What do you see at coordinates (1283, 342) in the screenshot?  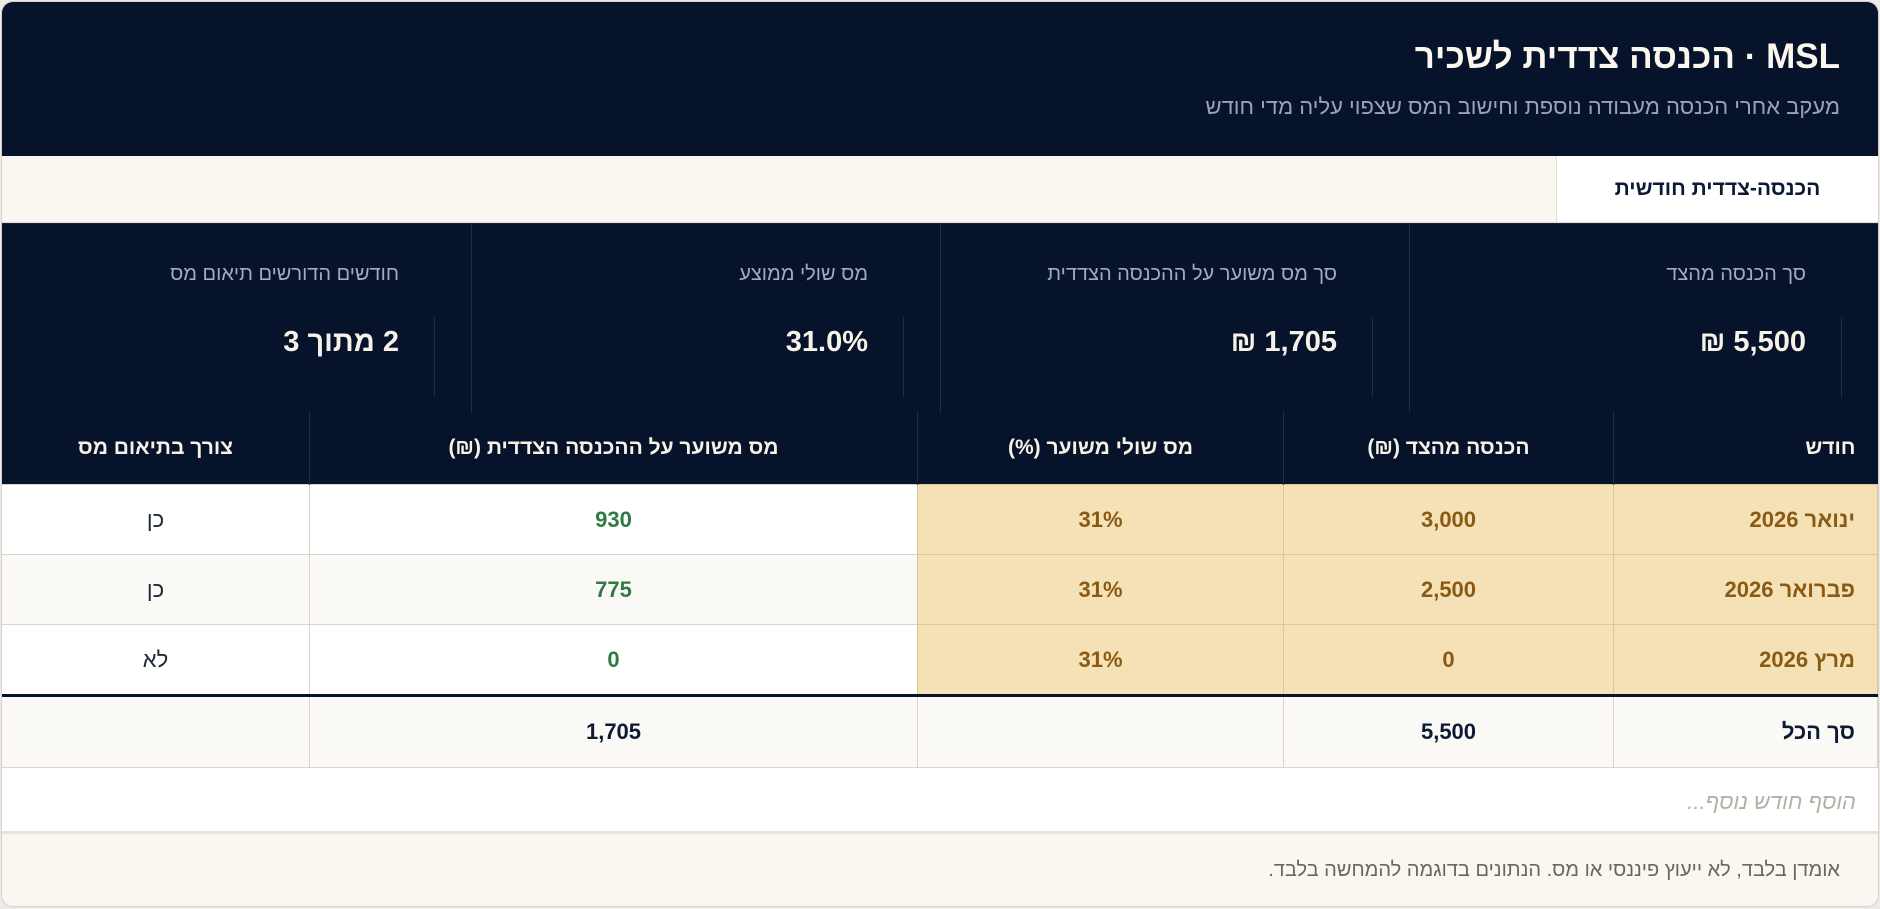 I see `kpi-value: 1,705 ₪` at bounding box center [1283, 342].